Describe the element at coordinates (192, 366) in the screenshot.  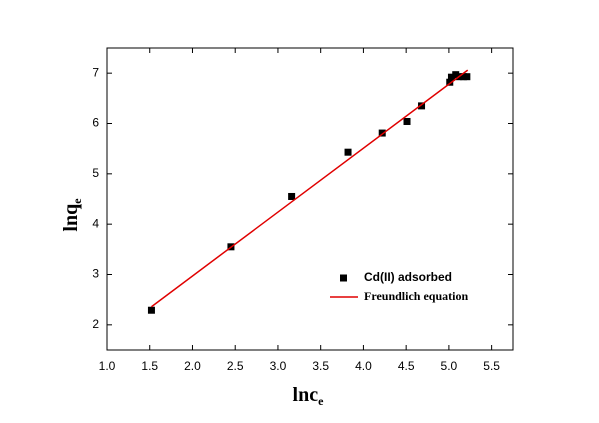
I see `x-tick-label: 2.0` at that location.